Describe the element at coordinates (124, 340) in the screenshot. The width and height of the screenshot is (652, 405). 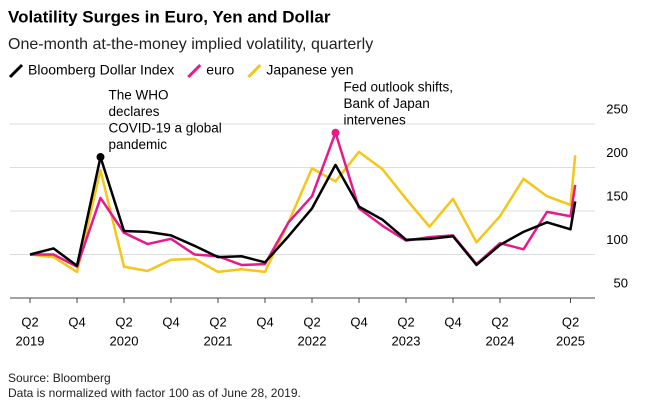
I see `x-year-label: 2020` at that location.